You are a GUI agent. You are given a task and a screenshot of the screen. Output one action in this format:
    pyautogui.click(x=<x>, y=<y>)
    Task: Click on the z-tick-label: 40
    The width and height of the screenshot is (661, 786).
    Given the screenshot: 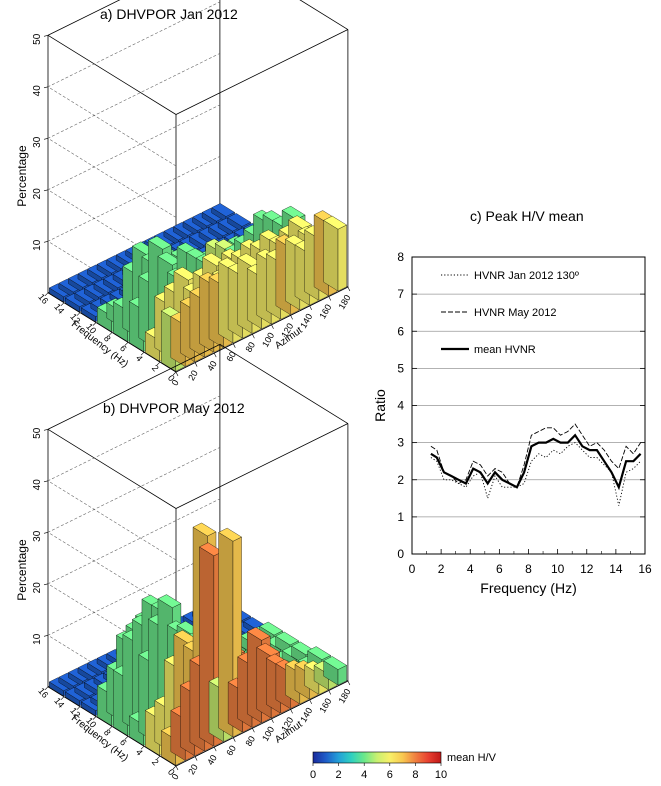 What is the action you would take?
    pyautogui.click(x=37, y=91)
    